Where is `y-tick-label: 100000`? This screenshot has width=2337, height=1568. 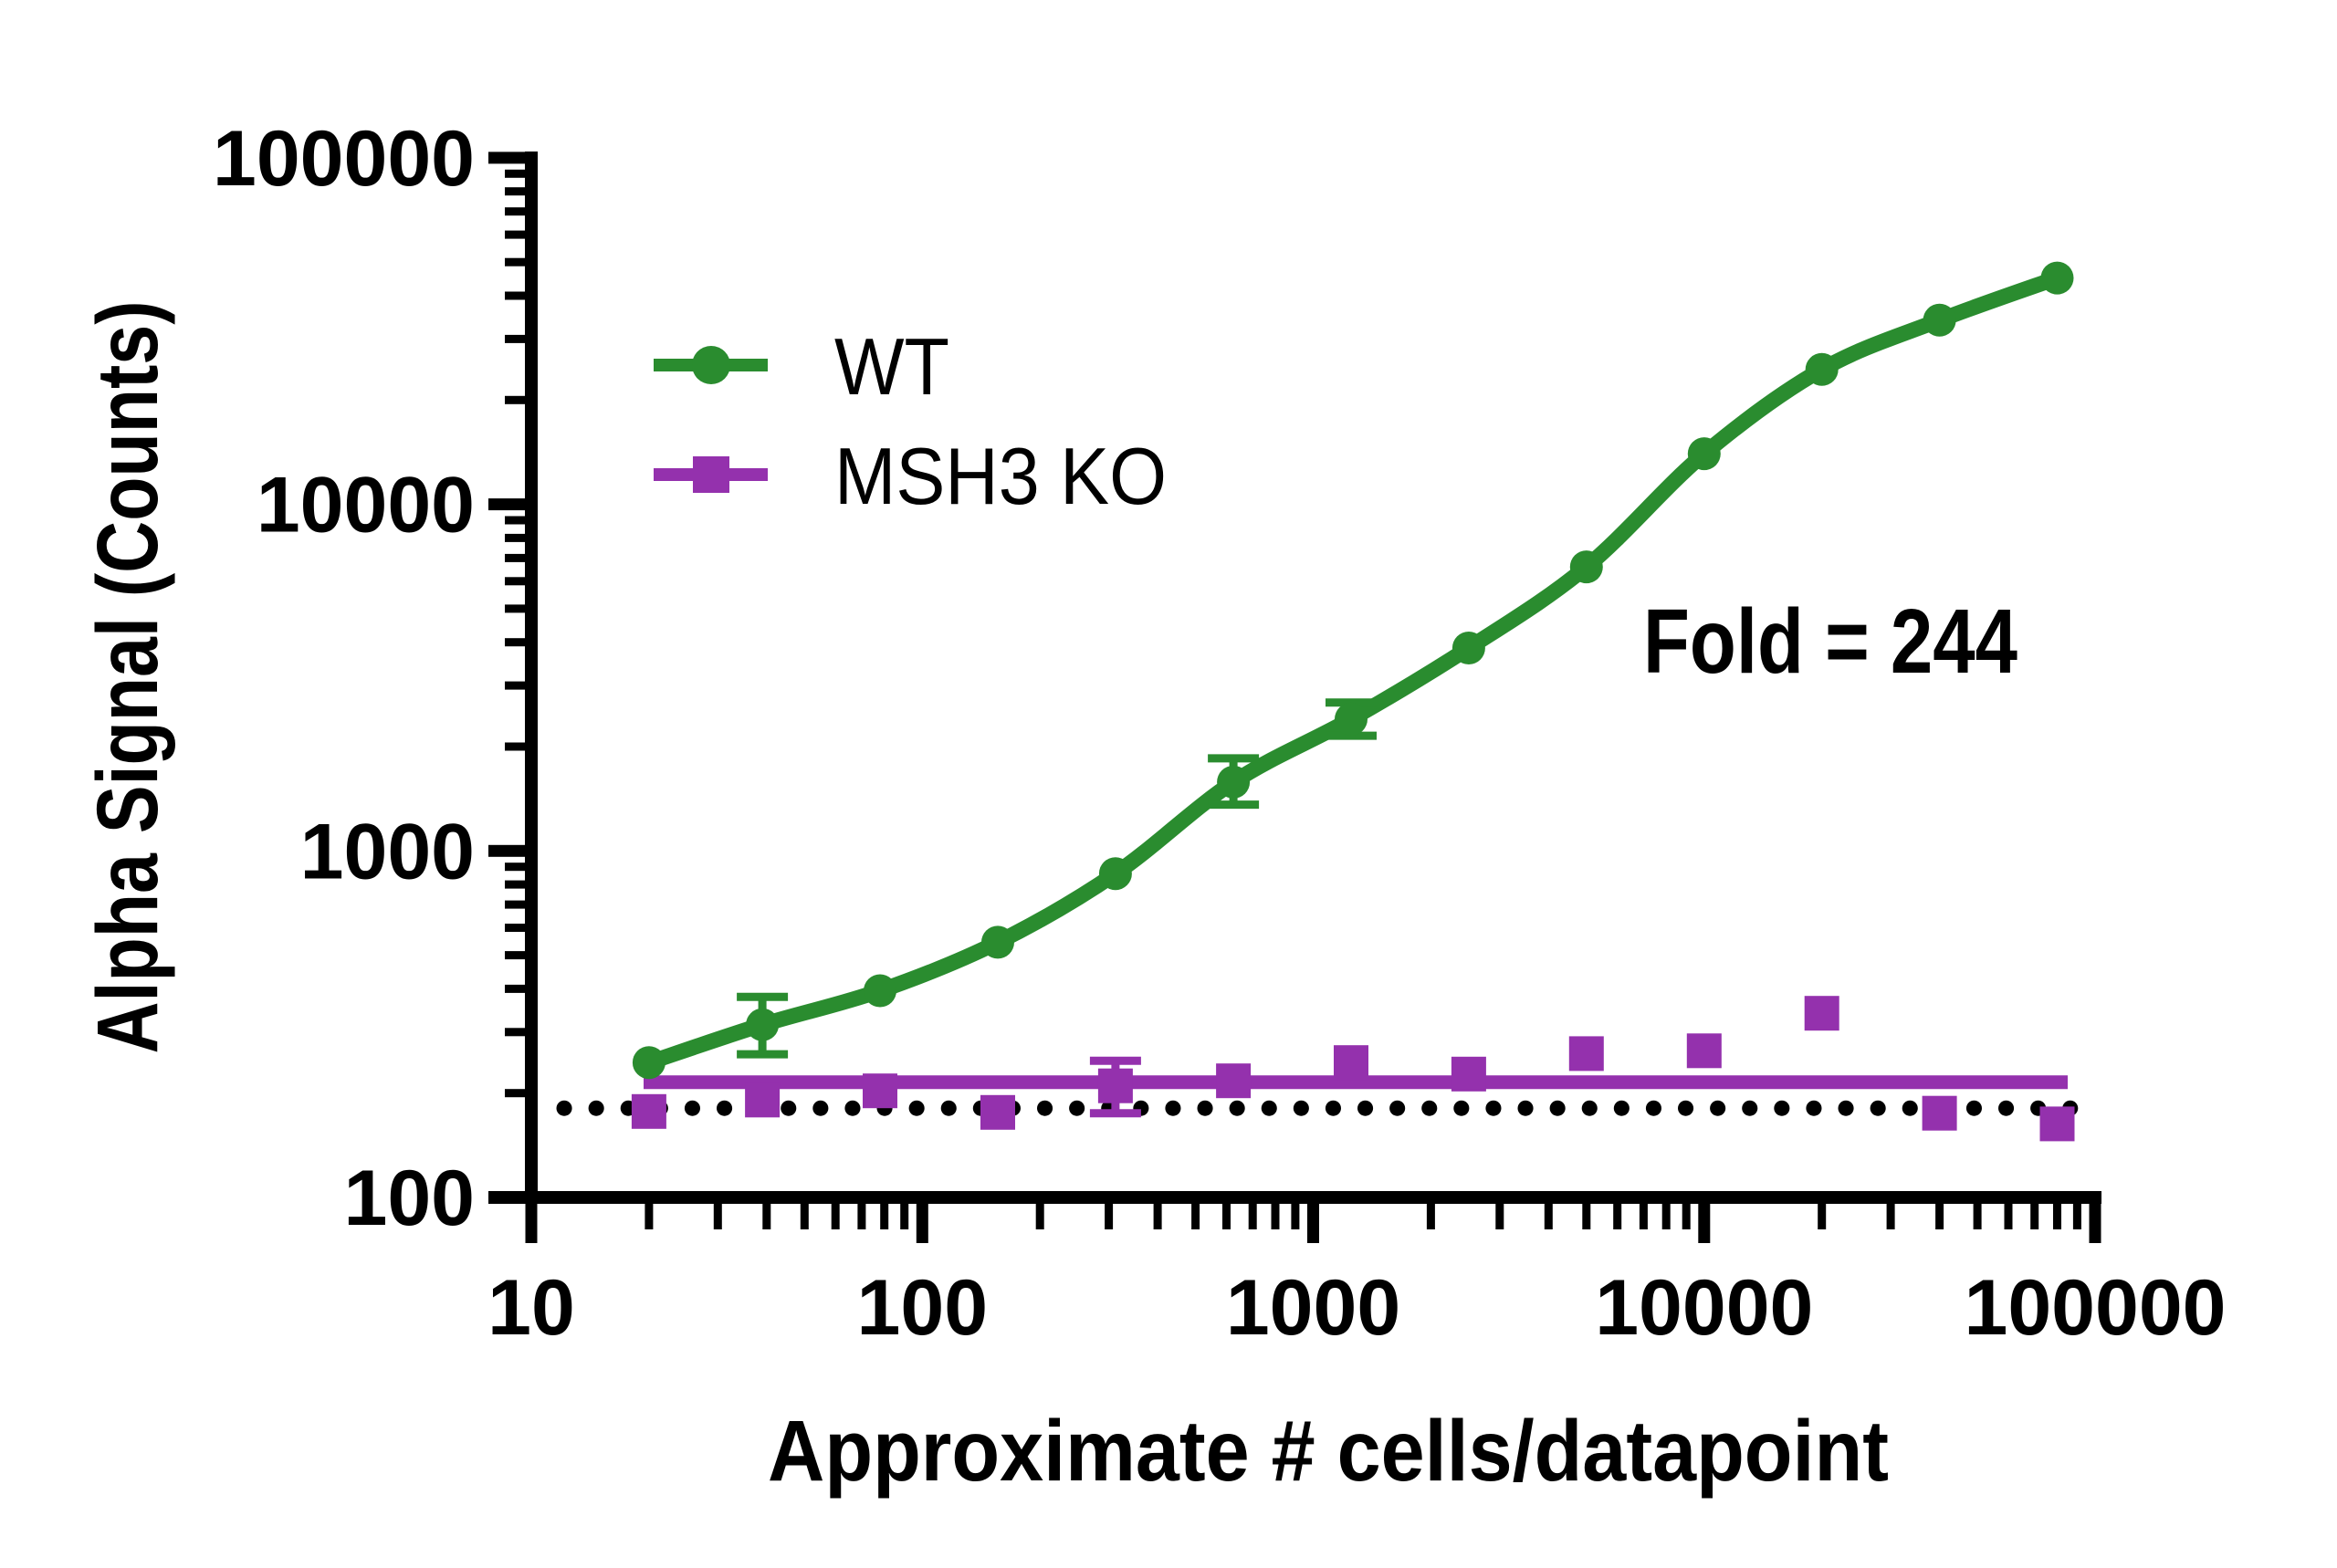
y-tick-label: 100000 is located at coordinates (344, 159).